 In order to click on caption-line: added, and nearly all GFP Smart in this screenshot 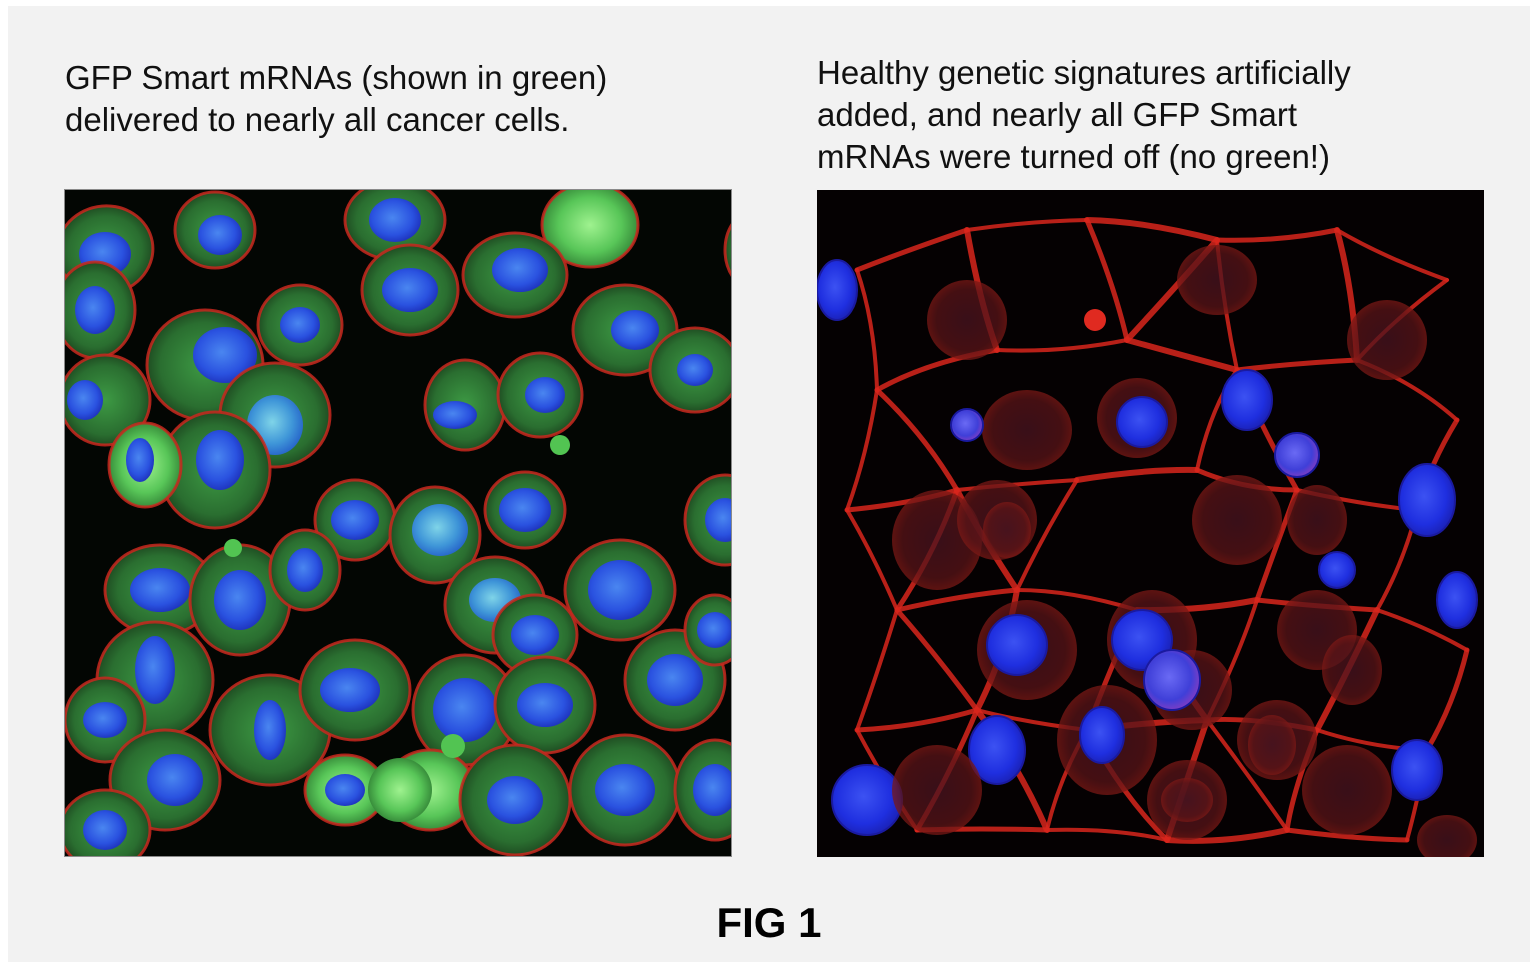, I will do `click(1057, 114)`.